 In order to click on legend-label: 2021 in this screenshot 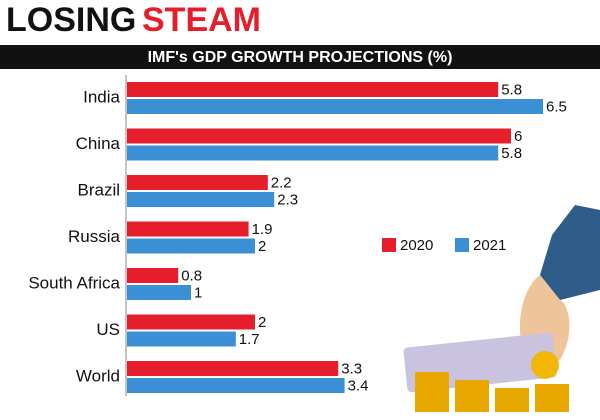, I will do `click(489, 245)`.